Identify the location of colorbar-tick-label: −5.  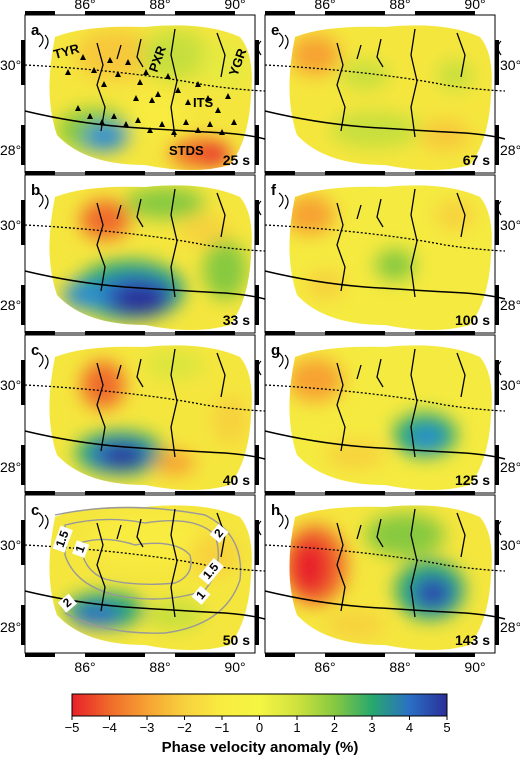
(72, 727).